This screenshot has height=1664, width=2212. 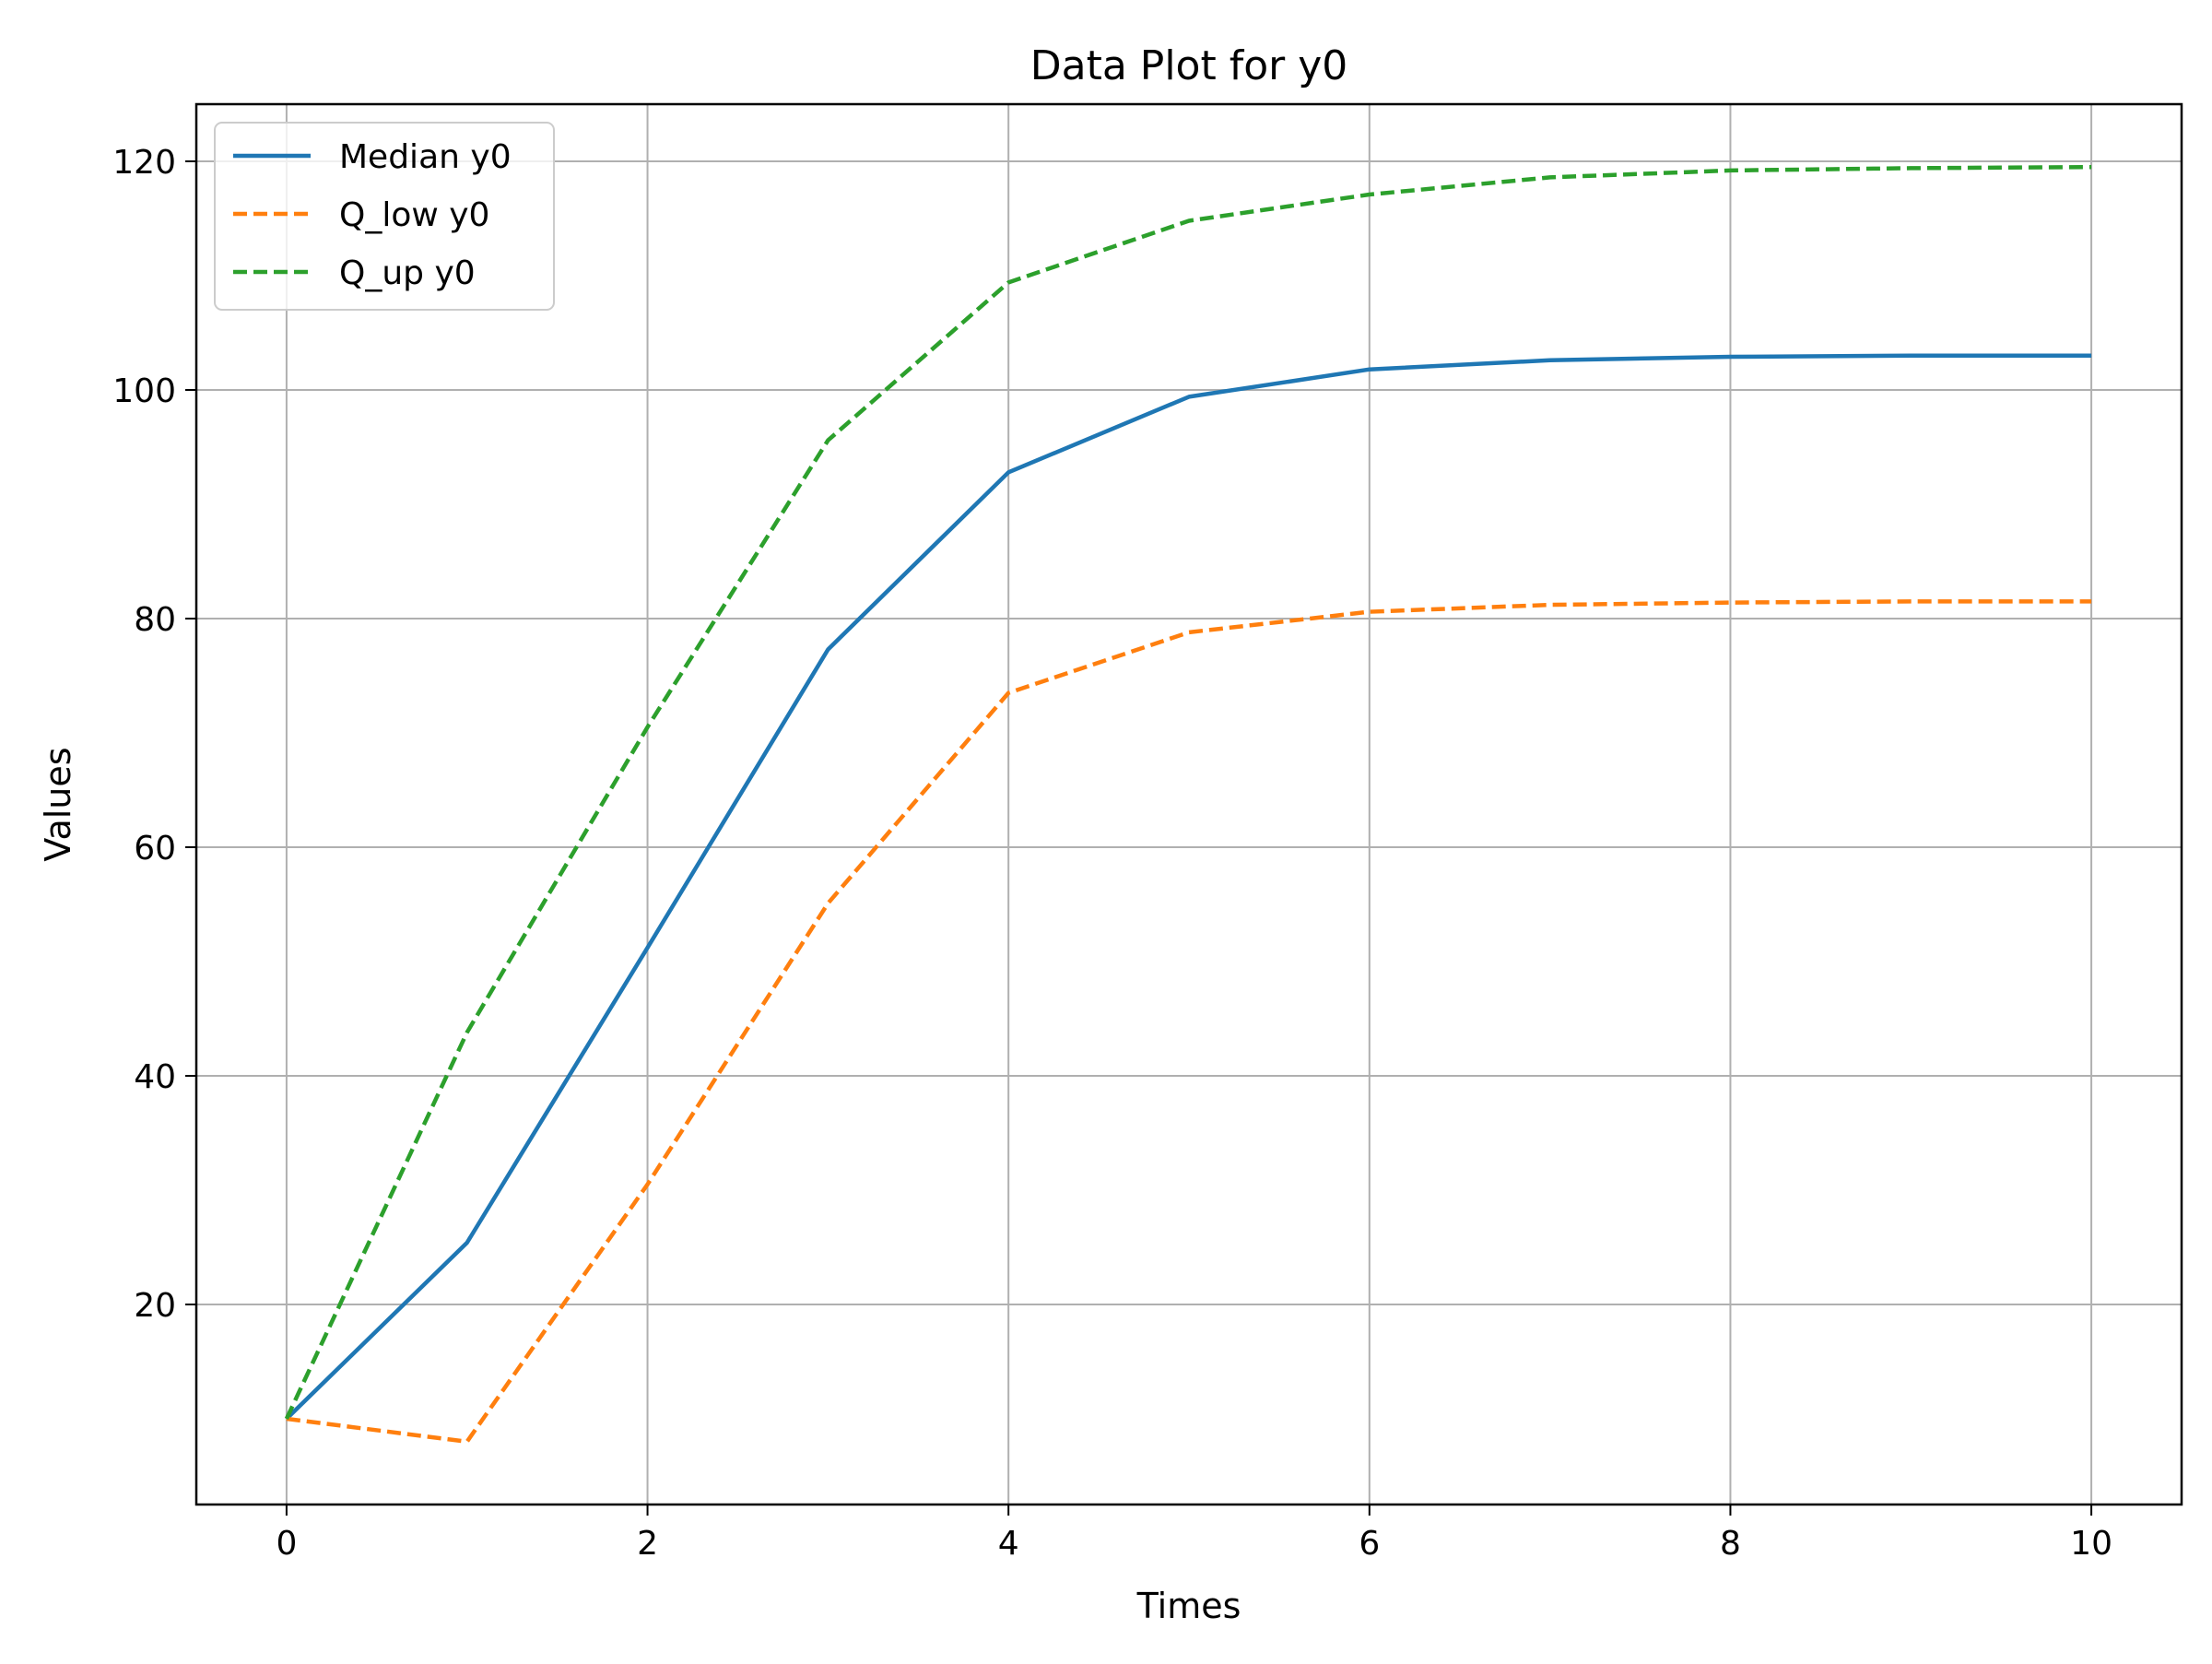 What do you see at coordinates (1194, 1534) in the screenshot?
I see `x-axis-ticks: 0 2 4 6 8 10` at bounding box center [1194, 1534].